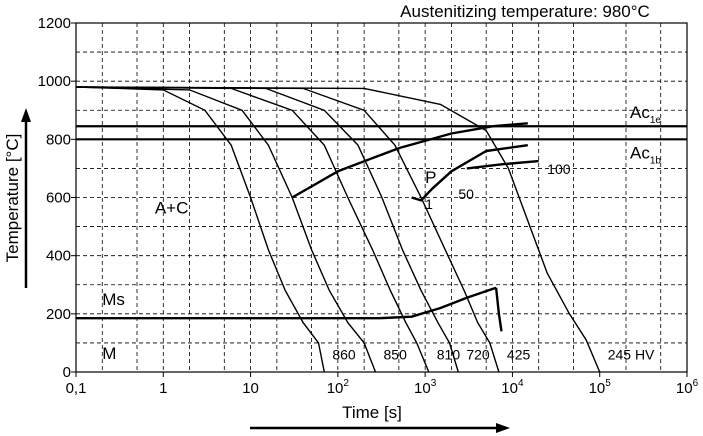 The image size is (703, 436). What do you see at coordinates (396, 355) in the screenshot?
I see `hardness-label: 850` at bounding box center [396, 355].